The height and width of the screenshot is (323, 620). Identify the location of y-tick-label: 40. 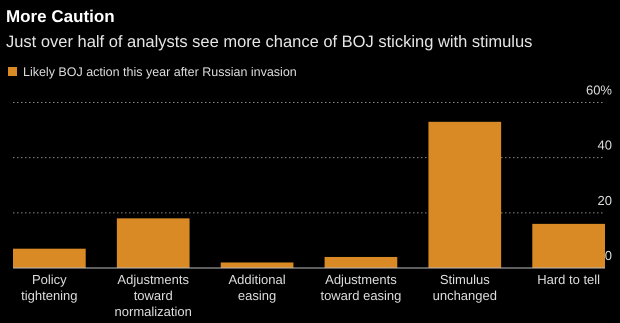
(605, 145).